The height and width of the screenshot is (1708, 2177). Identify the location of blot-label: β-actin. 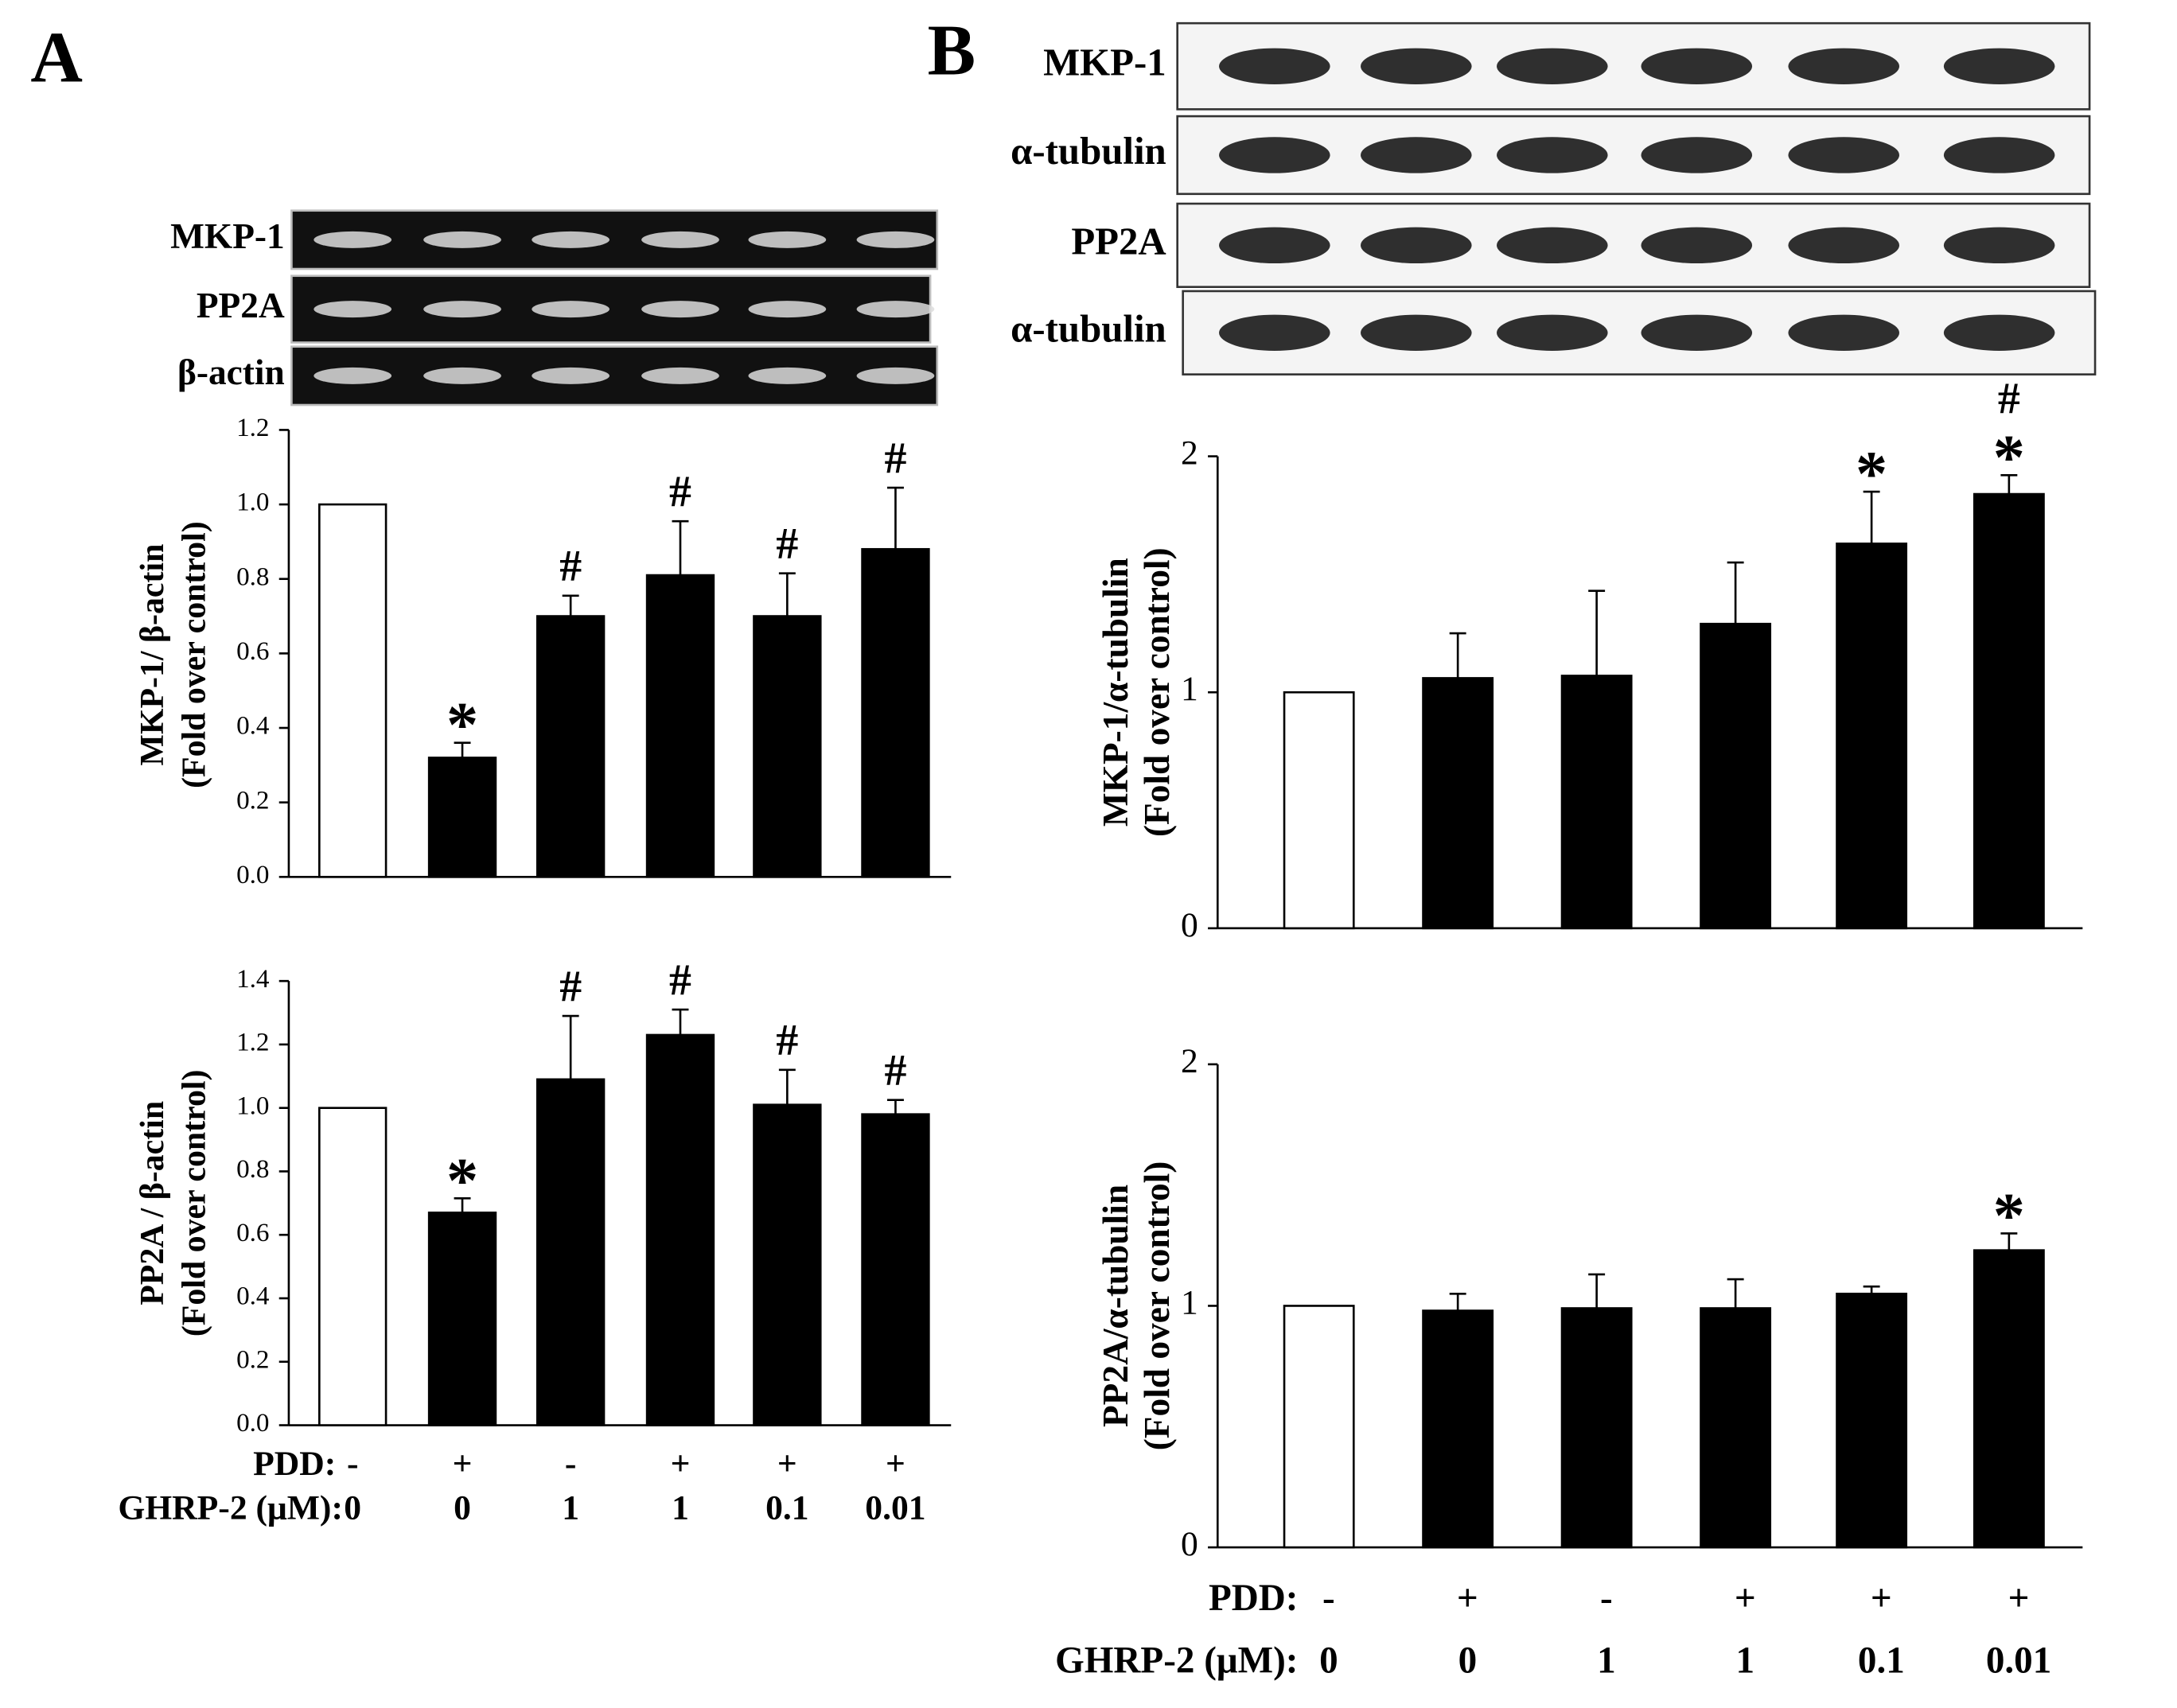
(231, 372).